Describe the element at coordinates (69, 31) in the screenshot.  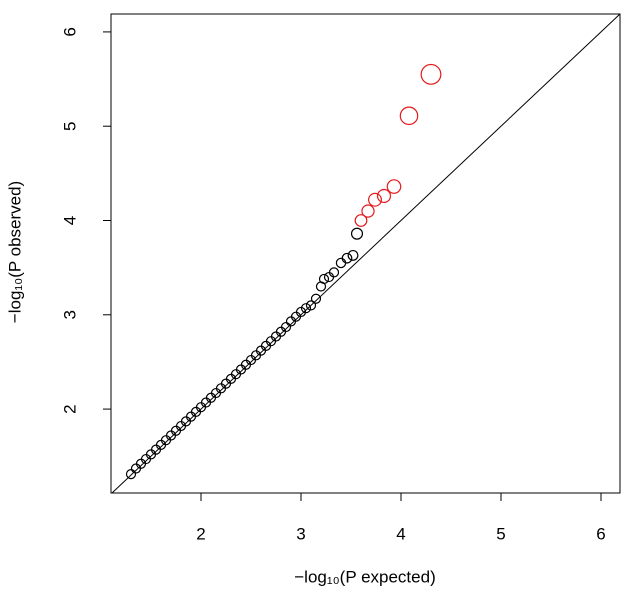
I see `y-tick-label: 6` at that location.